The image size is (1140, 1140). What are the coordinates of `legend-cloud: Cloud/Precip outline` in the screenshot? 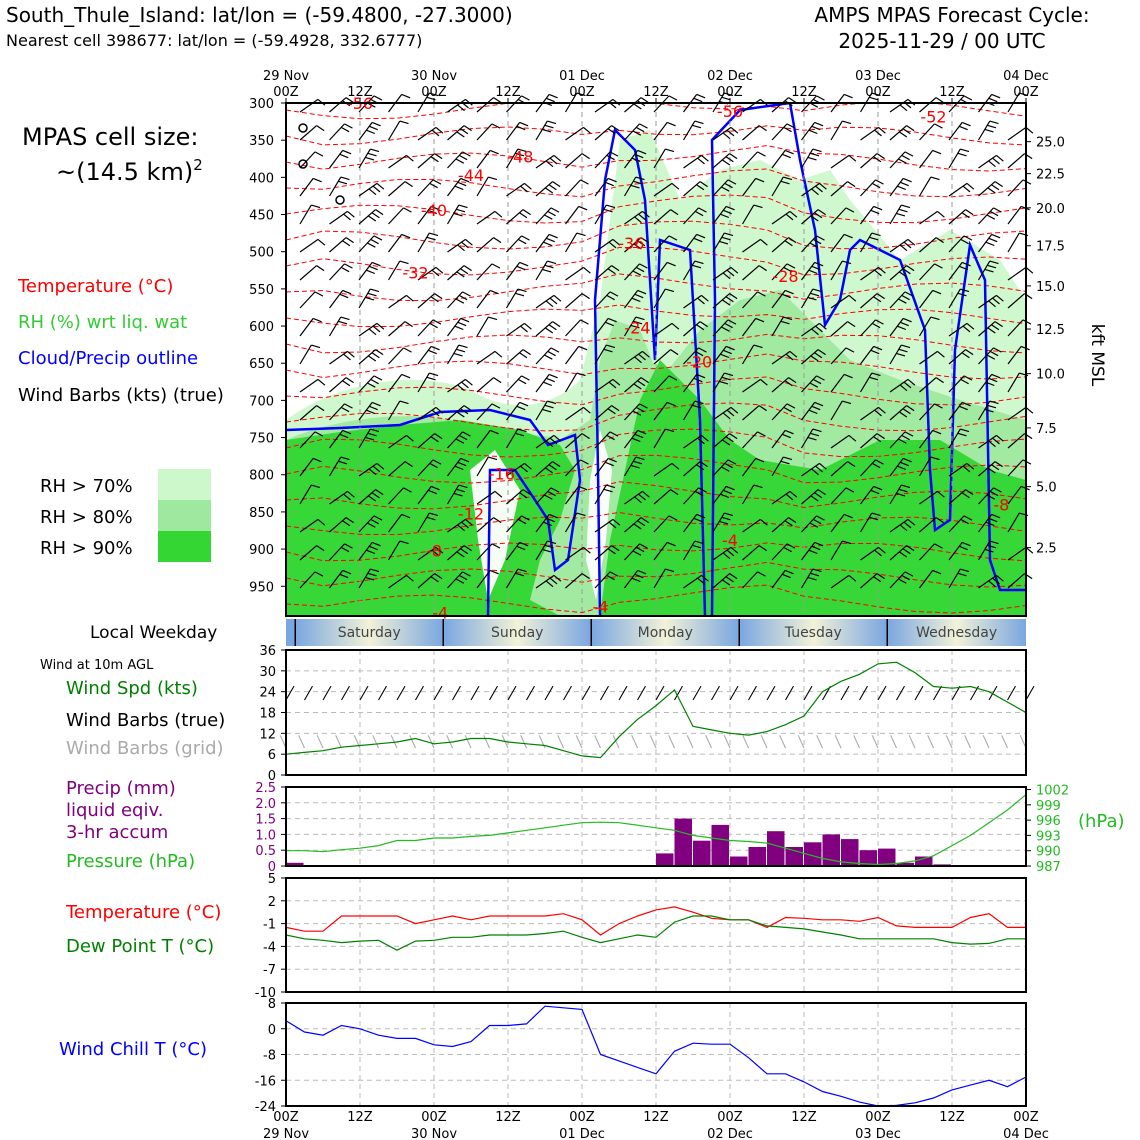 It's located at (108, 358).